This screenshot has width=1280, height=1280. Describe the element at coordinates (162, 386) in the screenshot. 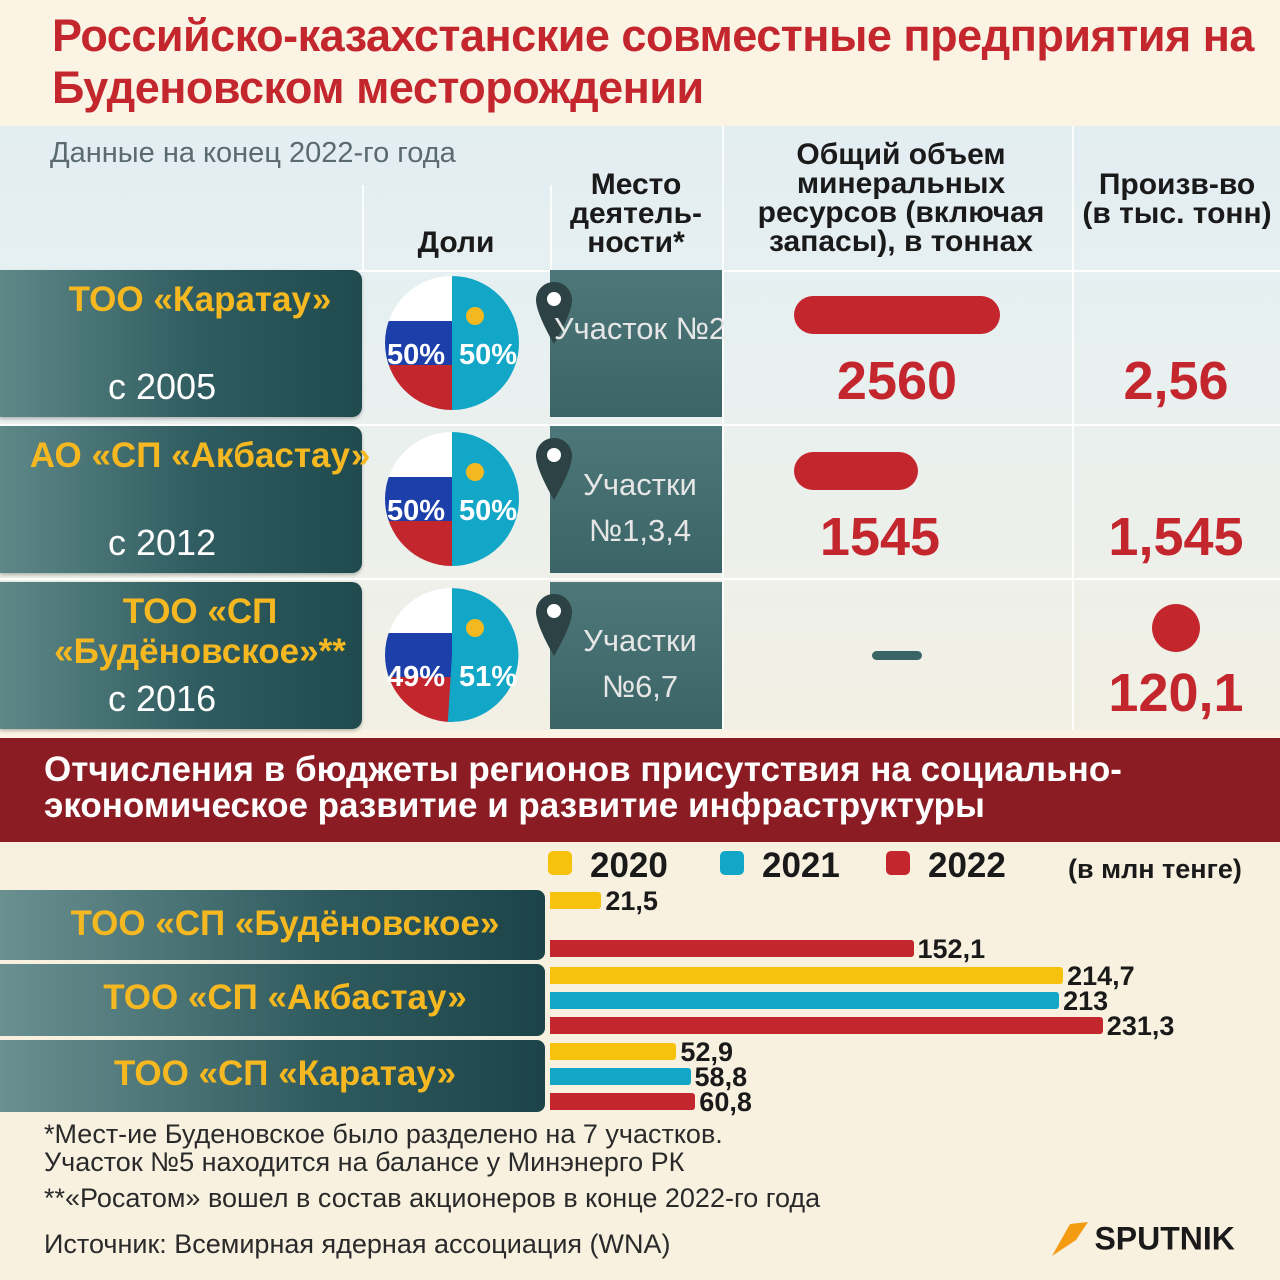

I see `company-since: с 2005` at that location.